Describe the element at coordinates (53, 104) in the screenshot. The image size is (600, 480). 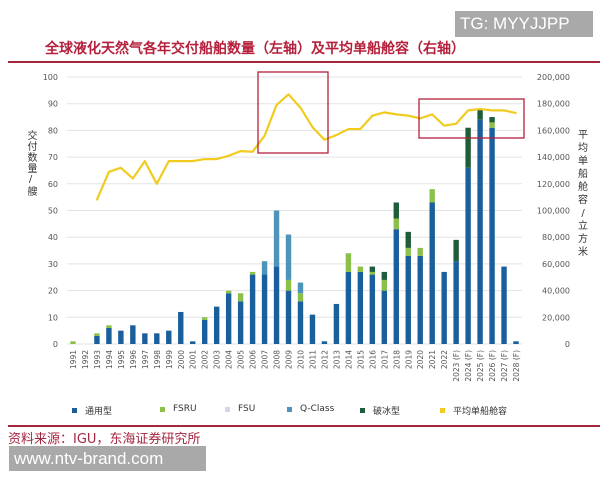
I see `y-tick-label: 90` at that location.